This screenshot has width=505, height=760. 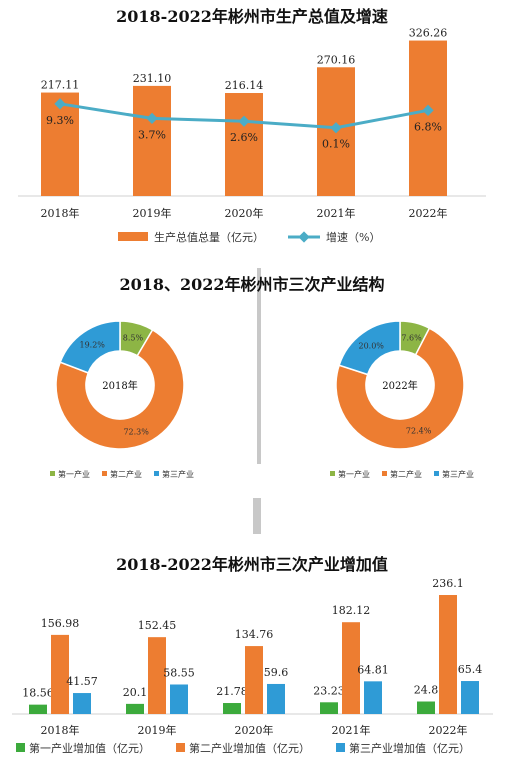 I want to click on bar-value-label: 20.1, so click(x=135, y=692).